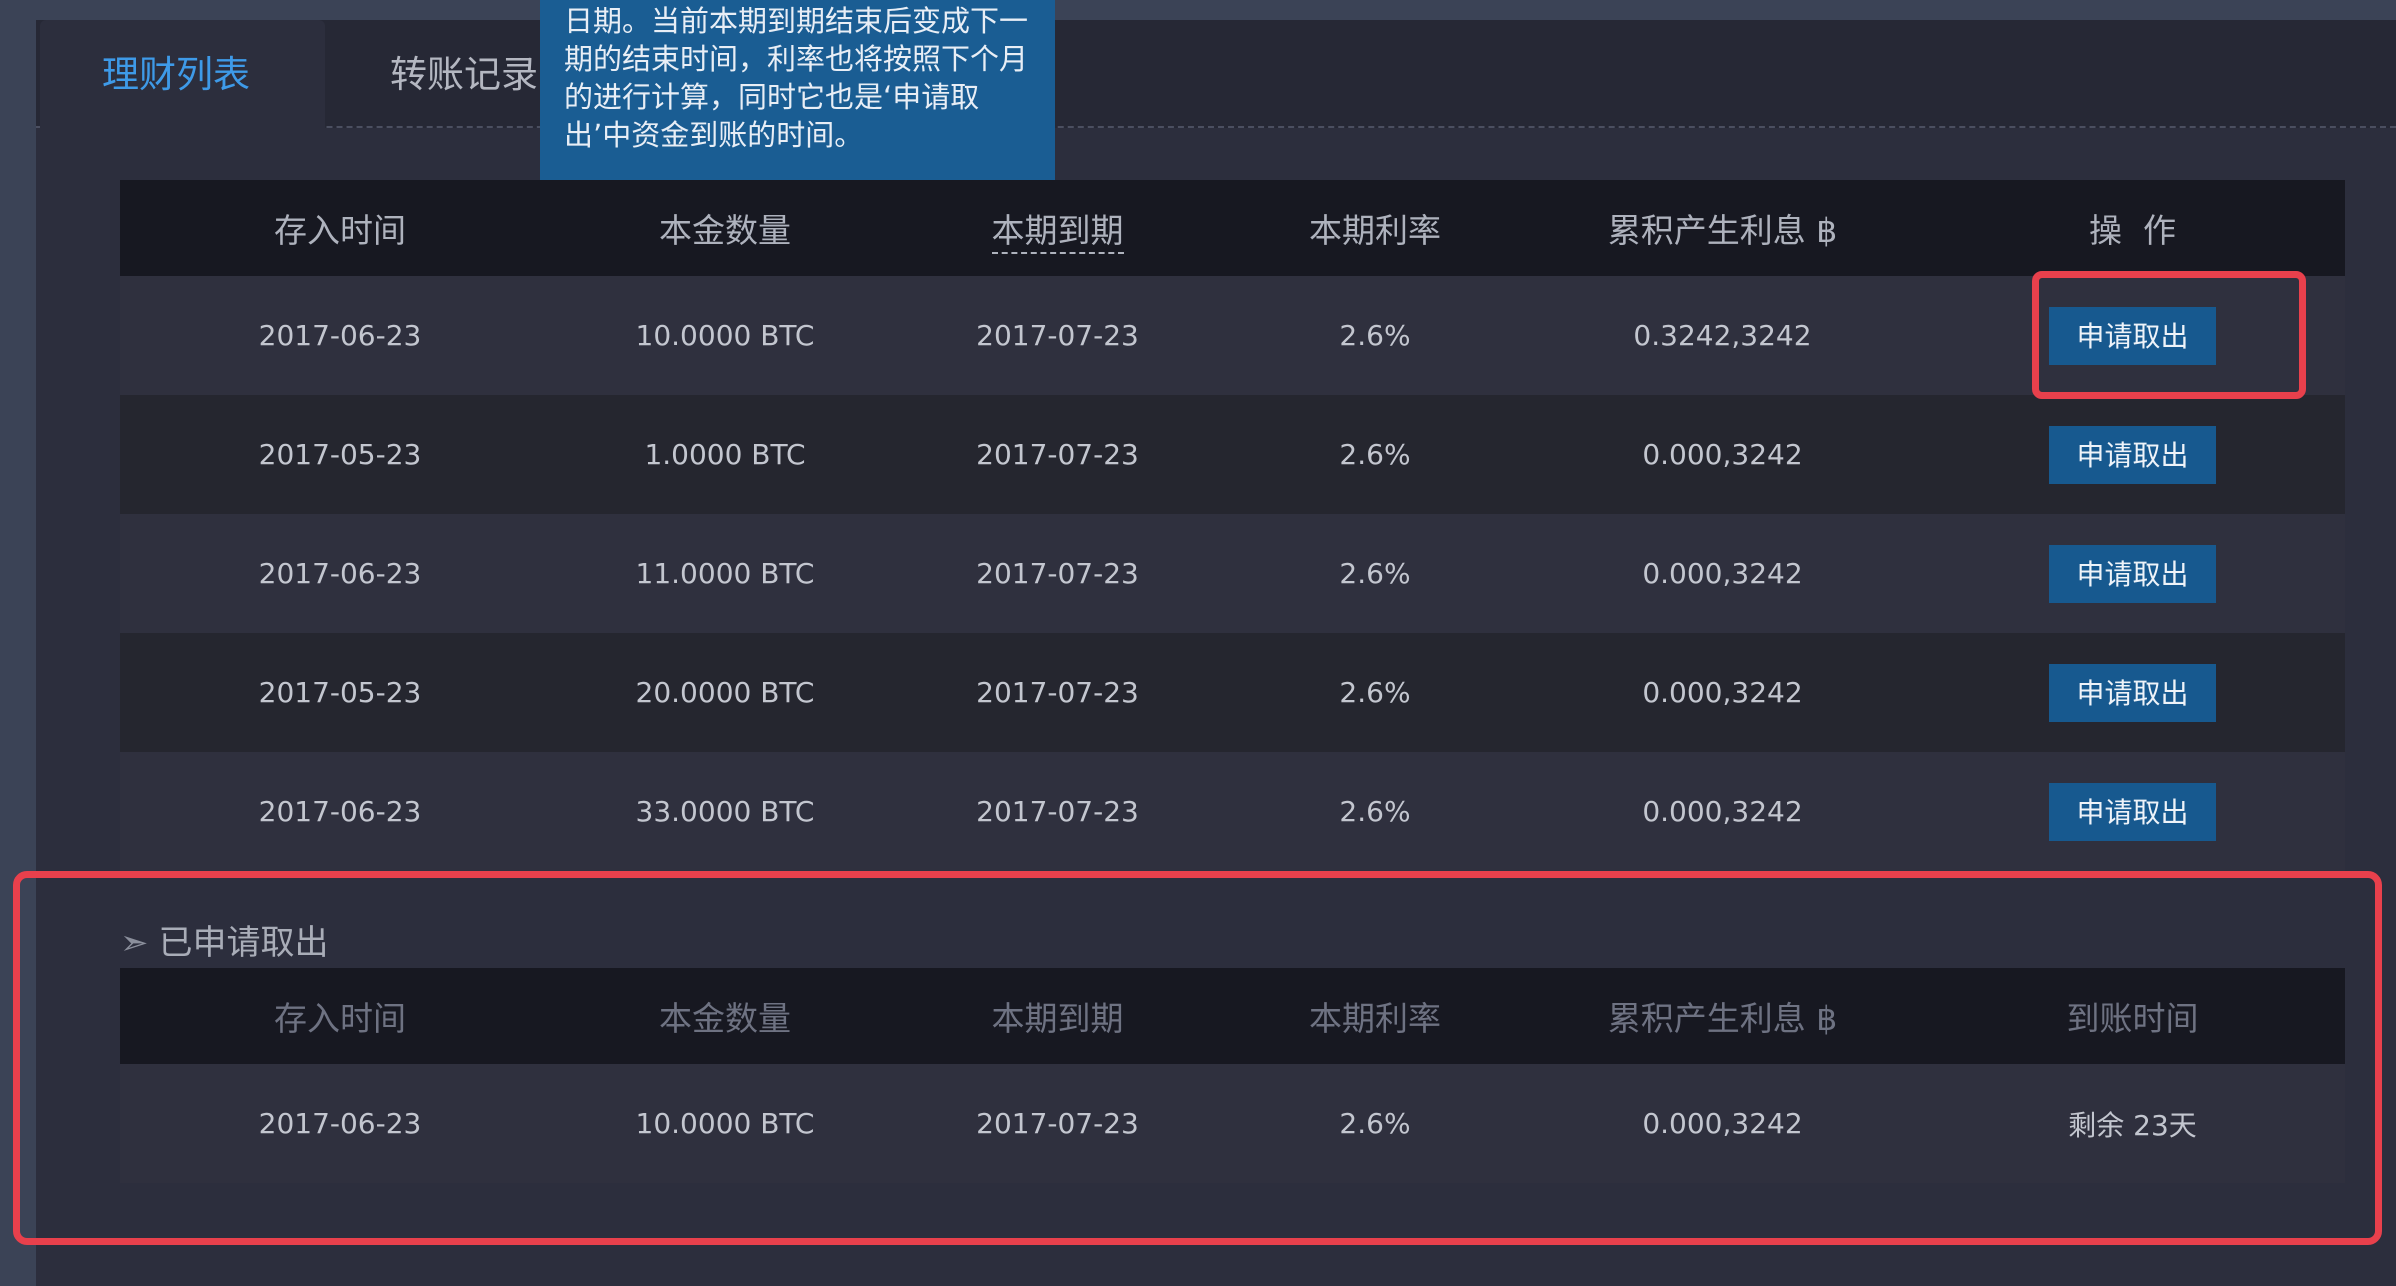 This screenshot has height=1286, width=2396. I want to click on tab-finance-list: 理财列表, so click(182, 74).